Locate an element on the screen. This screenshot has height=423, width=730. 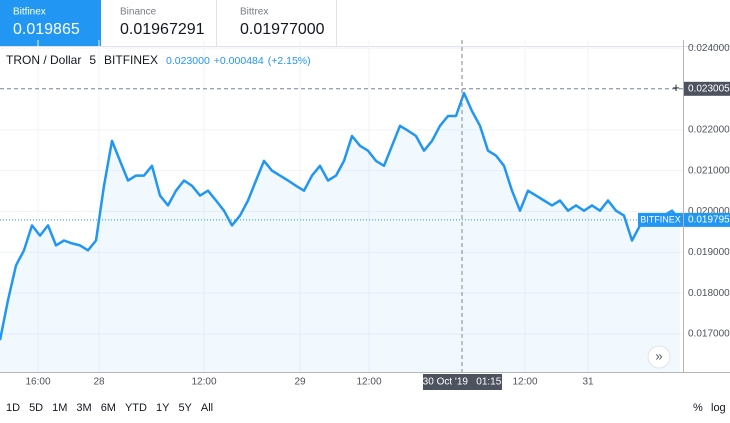
crosshair-x-label: 30 Oct '19 01:15 is located at coordinates (462, 382).